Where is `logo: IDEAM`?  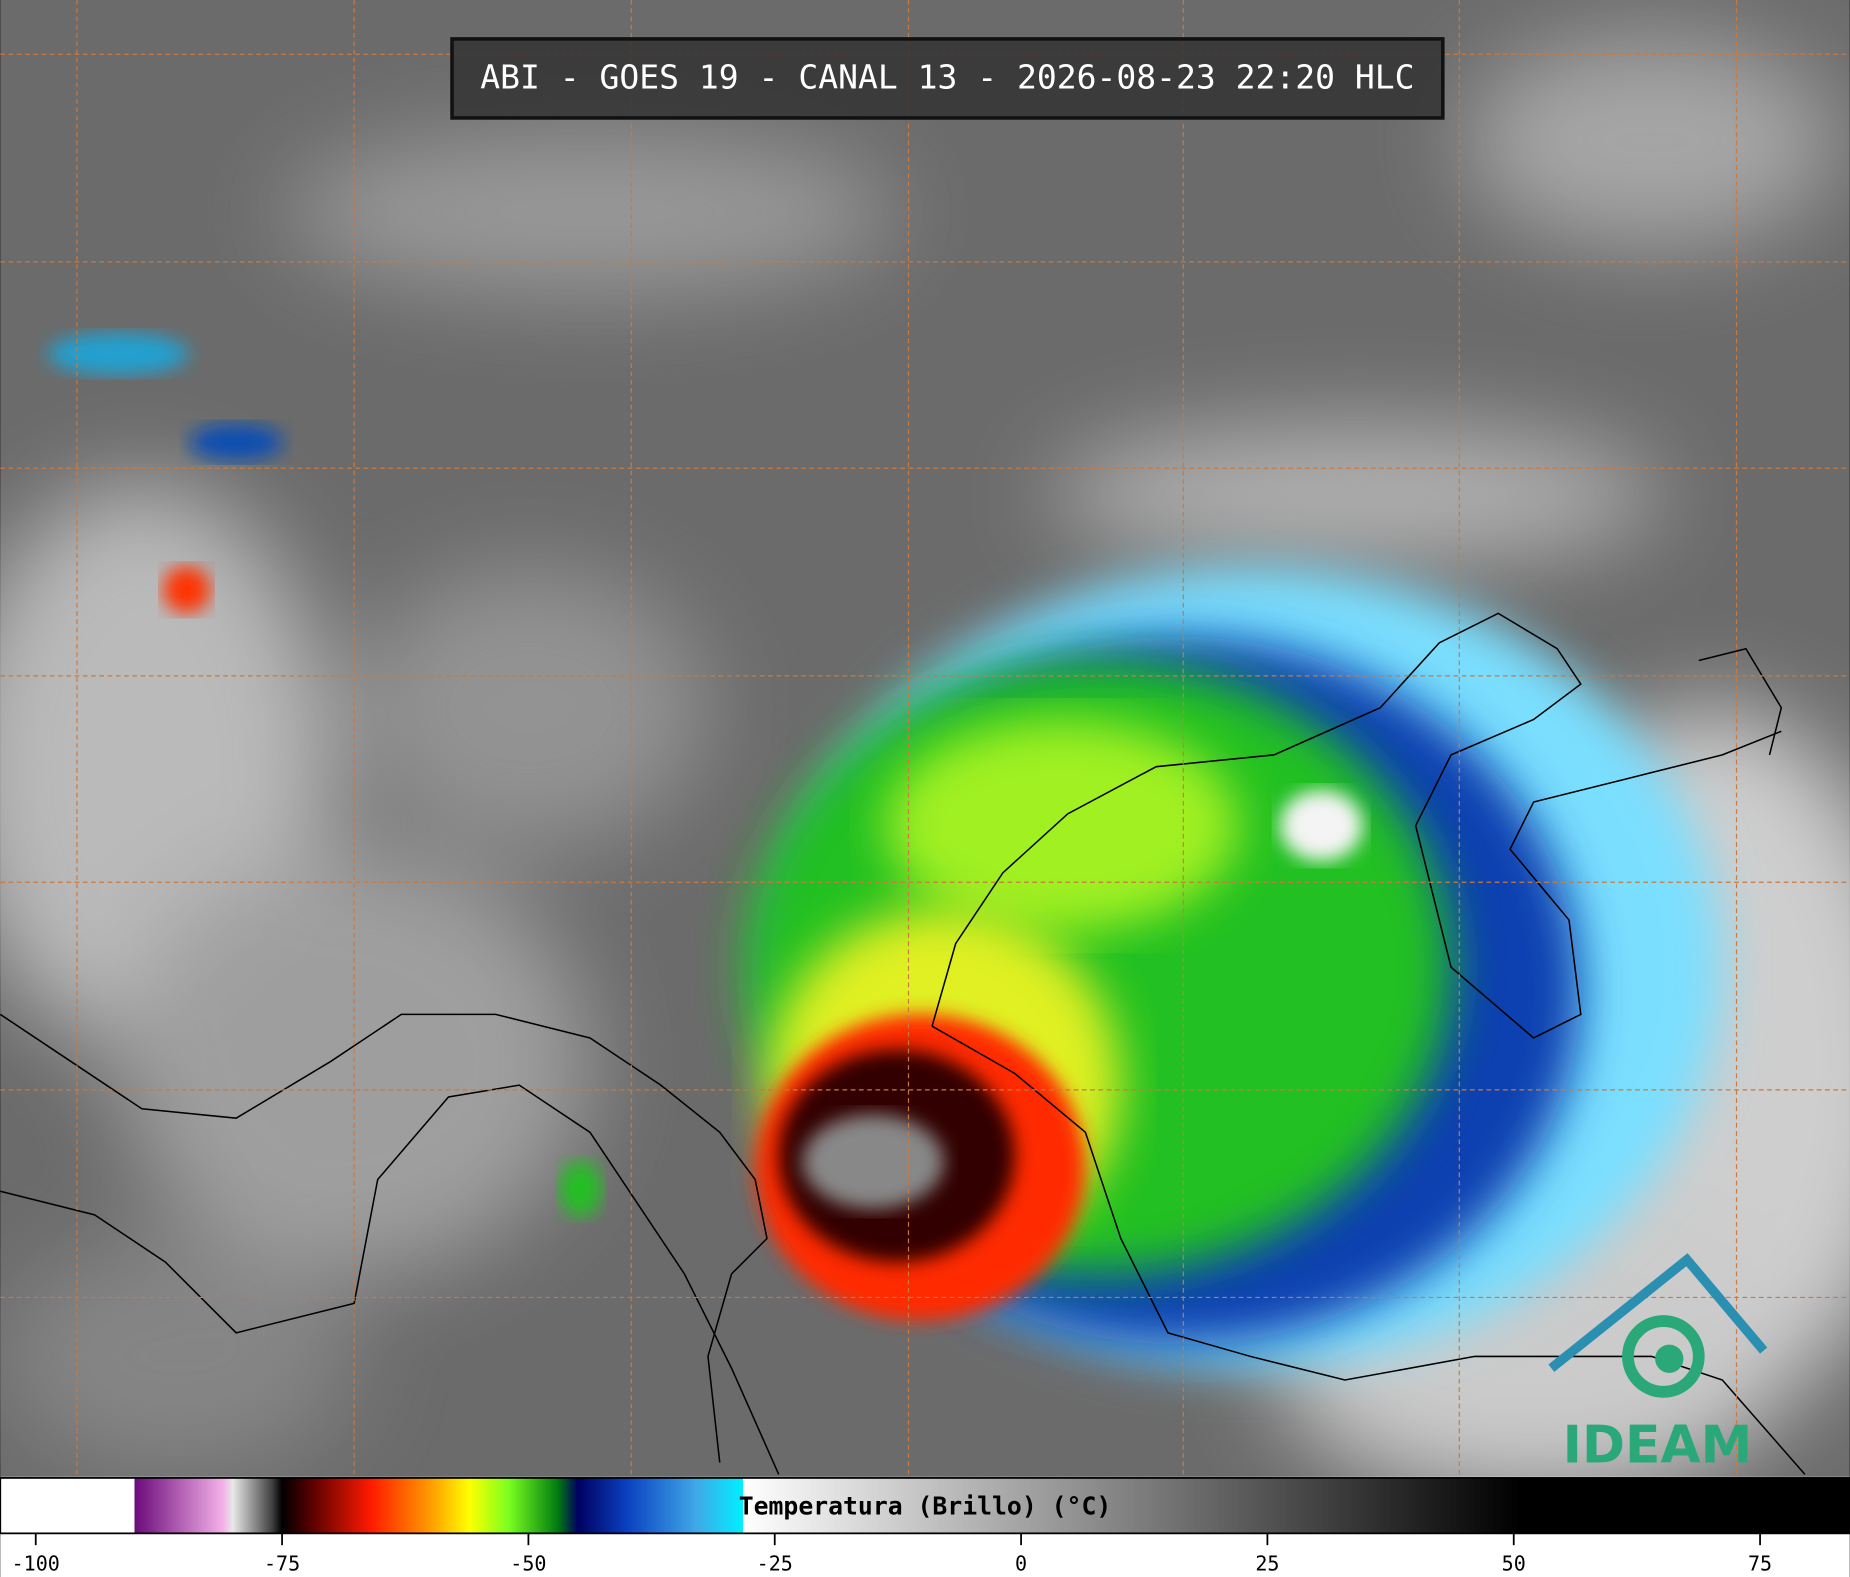 logo: IDEAM is located at coordinates (1658, 1364).